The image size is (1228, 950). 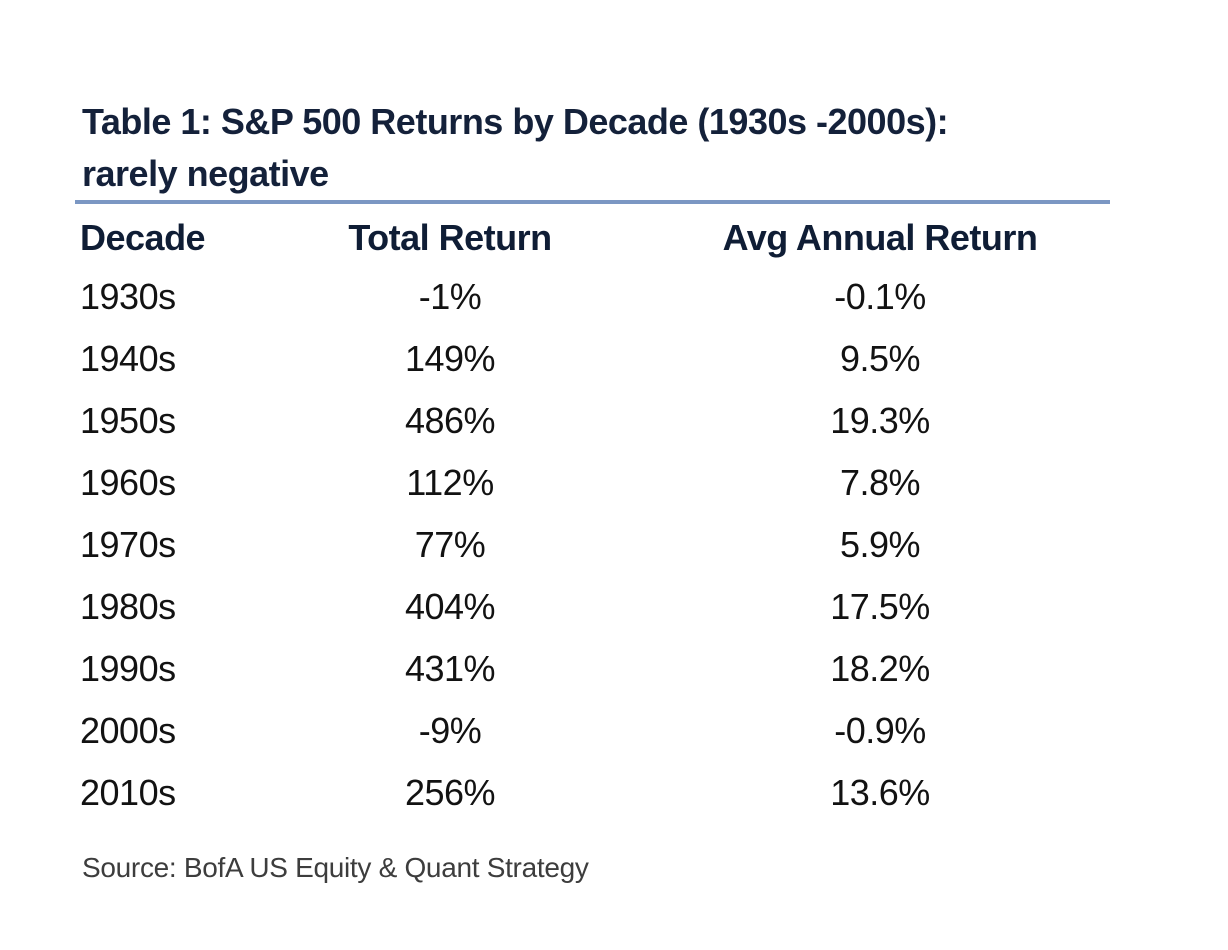 What do you see at coordinates (592, 238) in the screenshot?
I see `table-header-row: Decade Total Return Avg Annual Return` at bounding box center [592, 238].